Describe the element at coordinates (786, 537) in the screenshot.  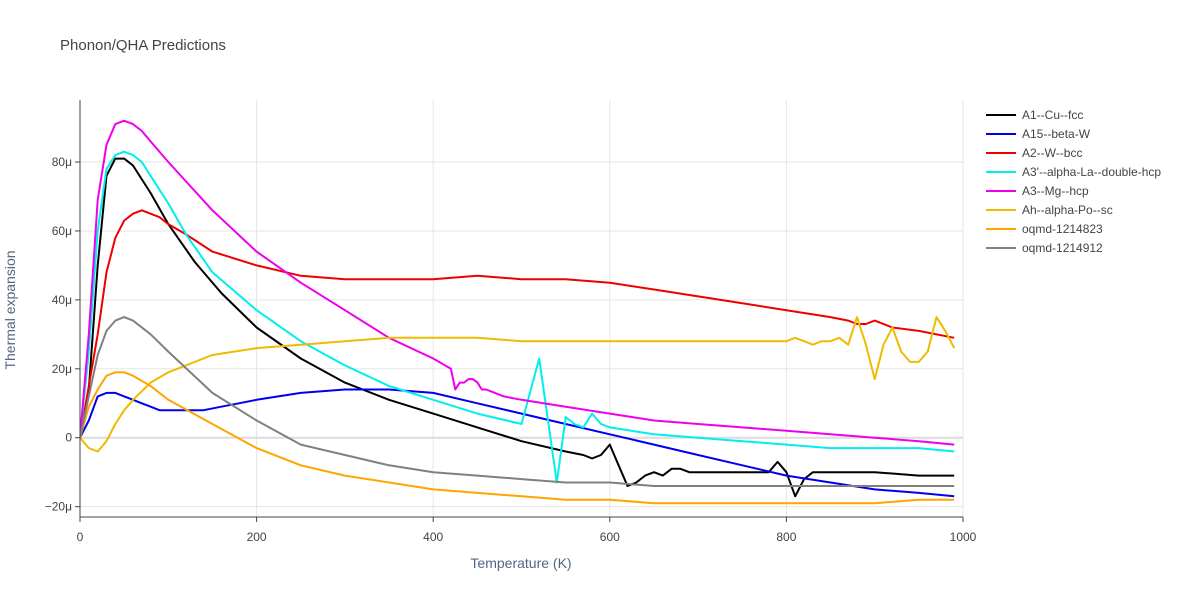
I see `x-tick-label: 800` at that location.